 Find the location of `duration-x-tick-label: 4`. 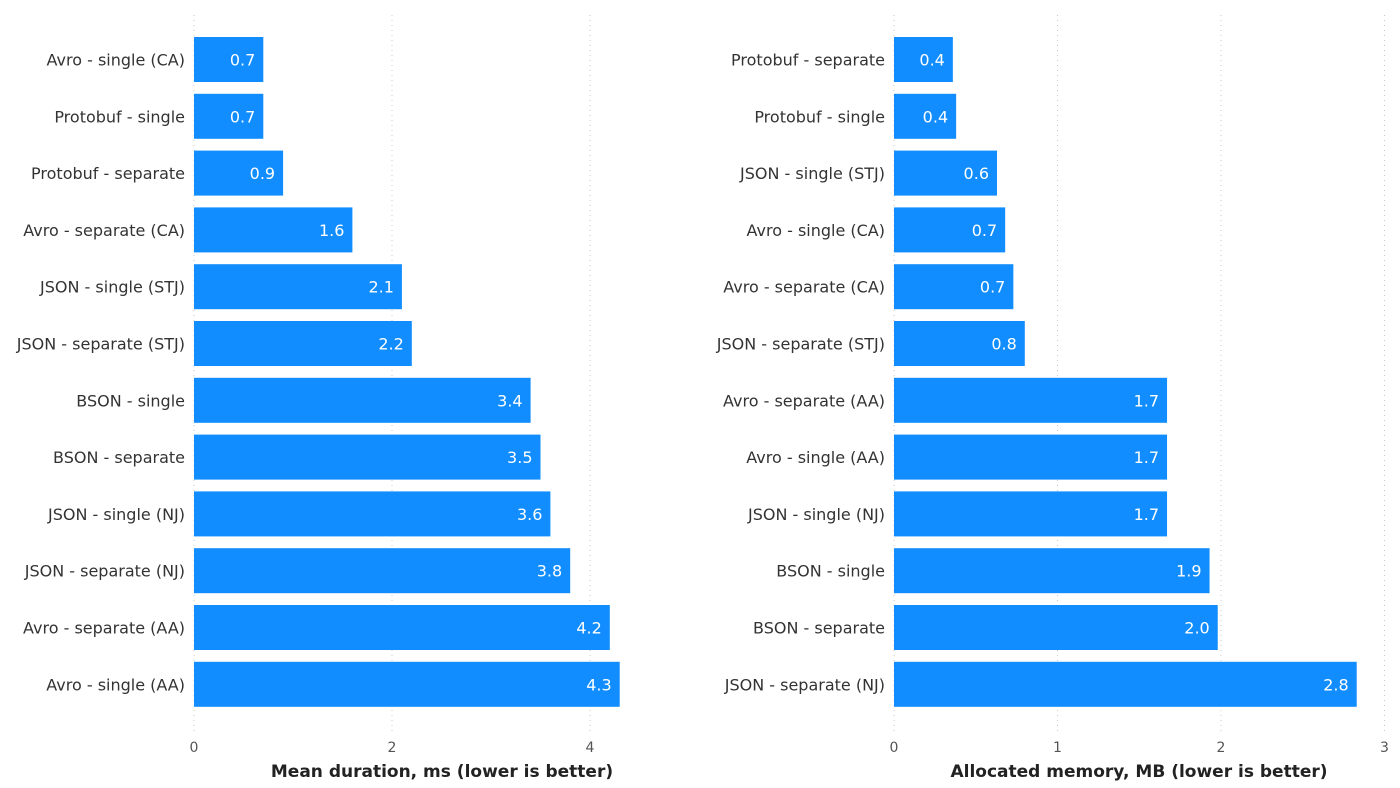

duration-x-tick-label: 4 is located at coordinates (590, 748).